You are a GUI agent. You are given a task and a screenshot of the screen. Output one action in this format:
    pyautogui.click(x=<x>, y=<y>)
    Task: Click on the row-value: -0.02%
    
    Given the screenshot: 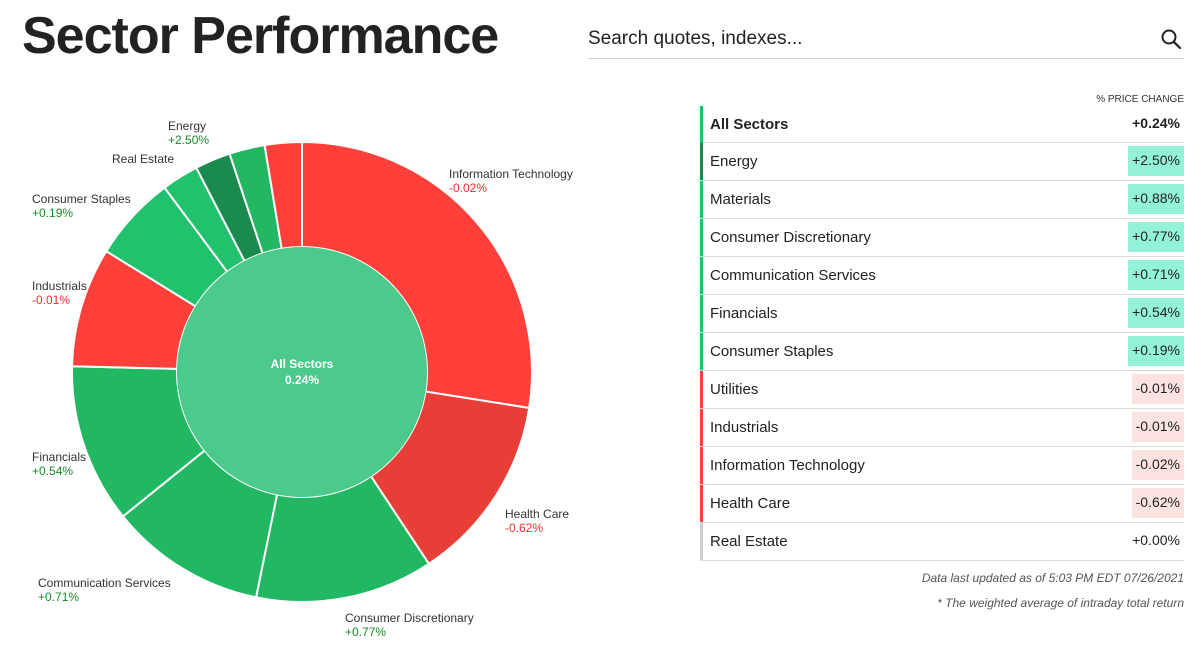 What is the action you would take?
    pyautogui.click(x=1157, y=465)
    